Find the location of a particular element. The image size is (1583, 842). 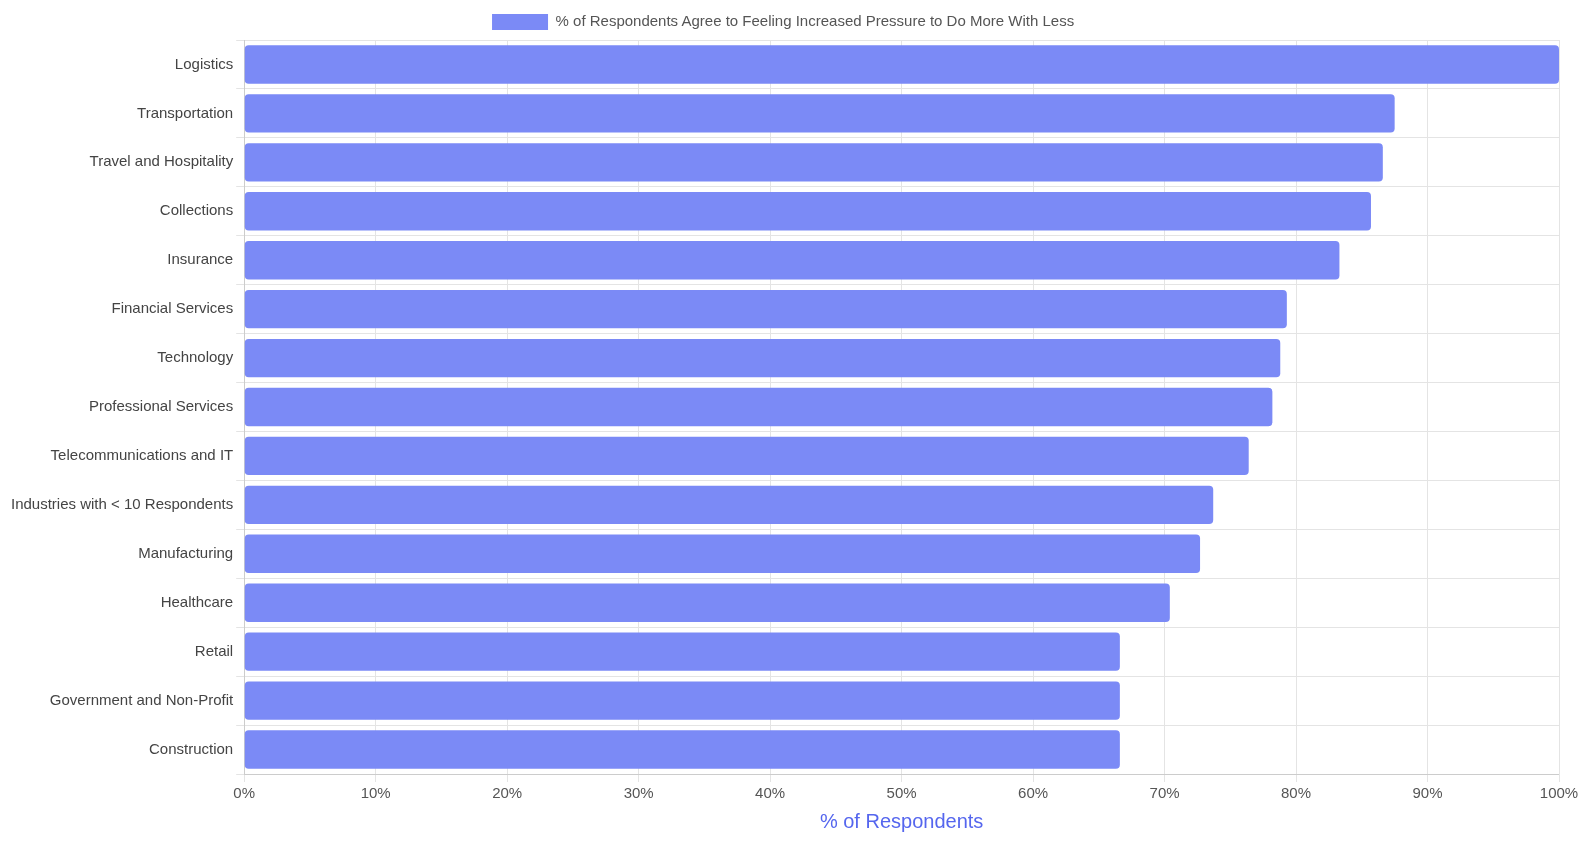

y-tick-label: Construction is located at coordinates (191, 748).